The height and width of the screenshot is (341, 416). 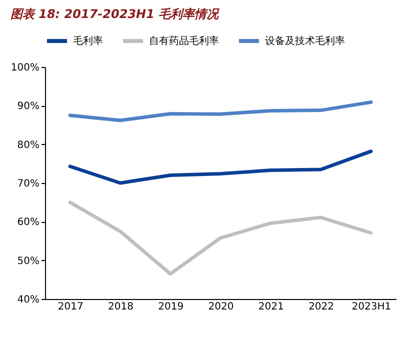 What do you see at coordinates (115, 14) in the screenshot?
I see `chart-title: 图表 18: 2017-2023H1 毛利率情况` at bounding box center [115, 14].